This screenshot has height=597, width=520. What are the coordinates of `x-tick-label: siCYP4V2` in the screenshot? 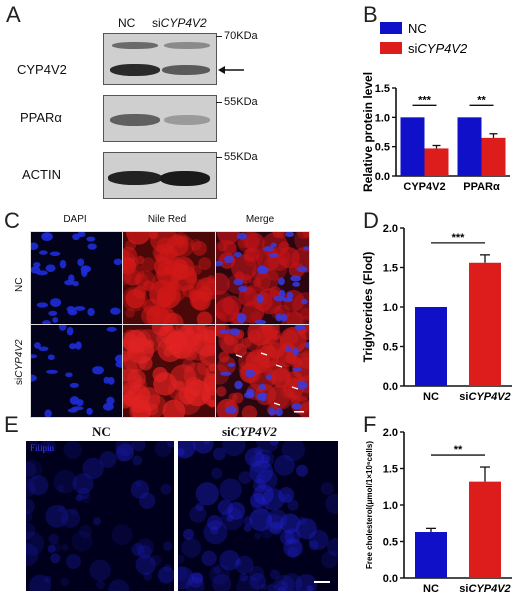 It's located at (484, 397).